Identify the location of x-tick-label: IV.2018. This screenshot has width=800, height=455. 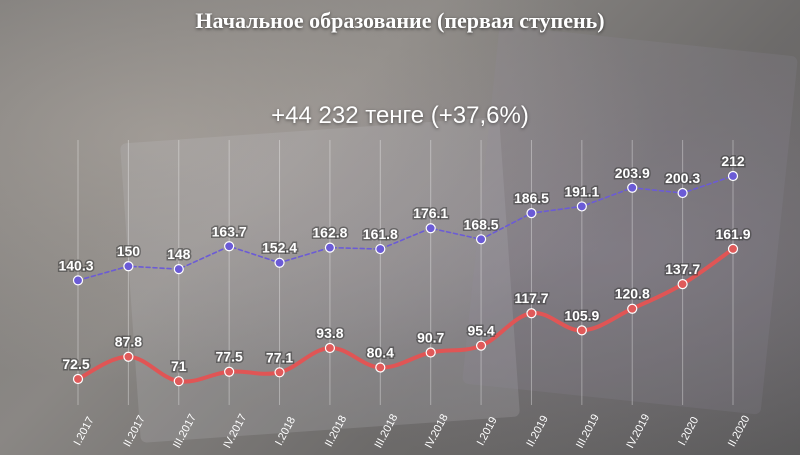
(437, 431).